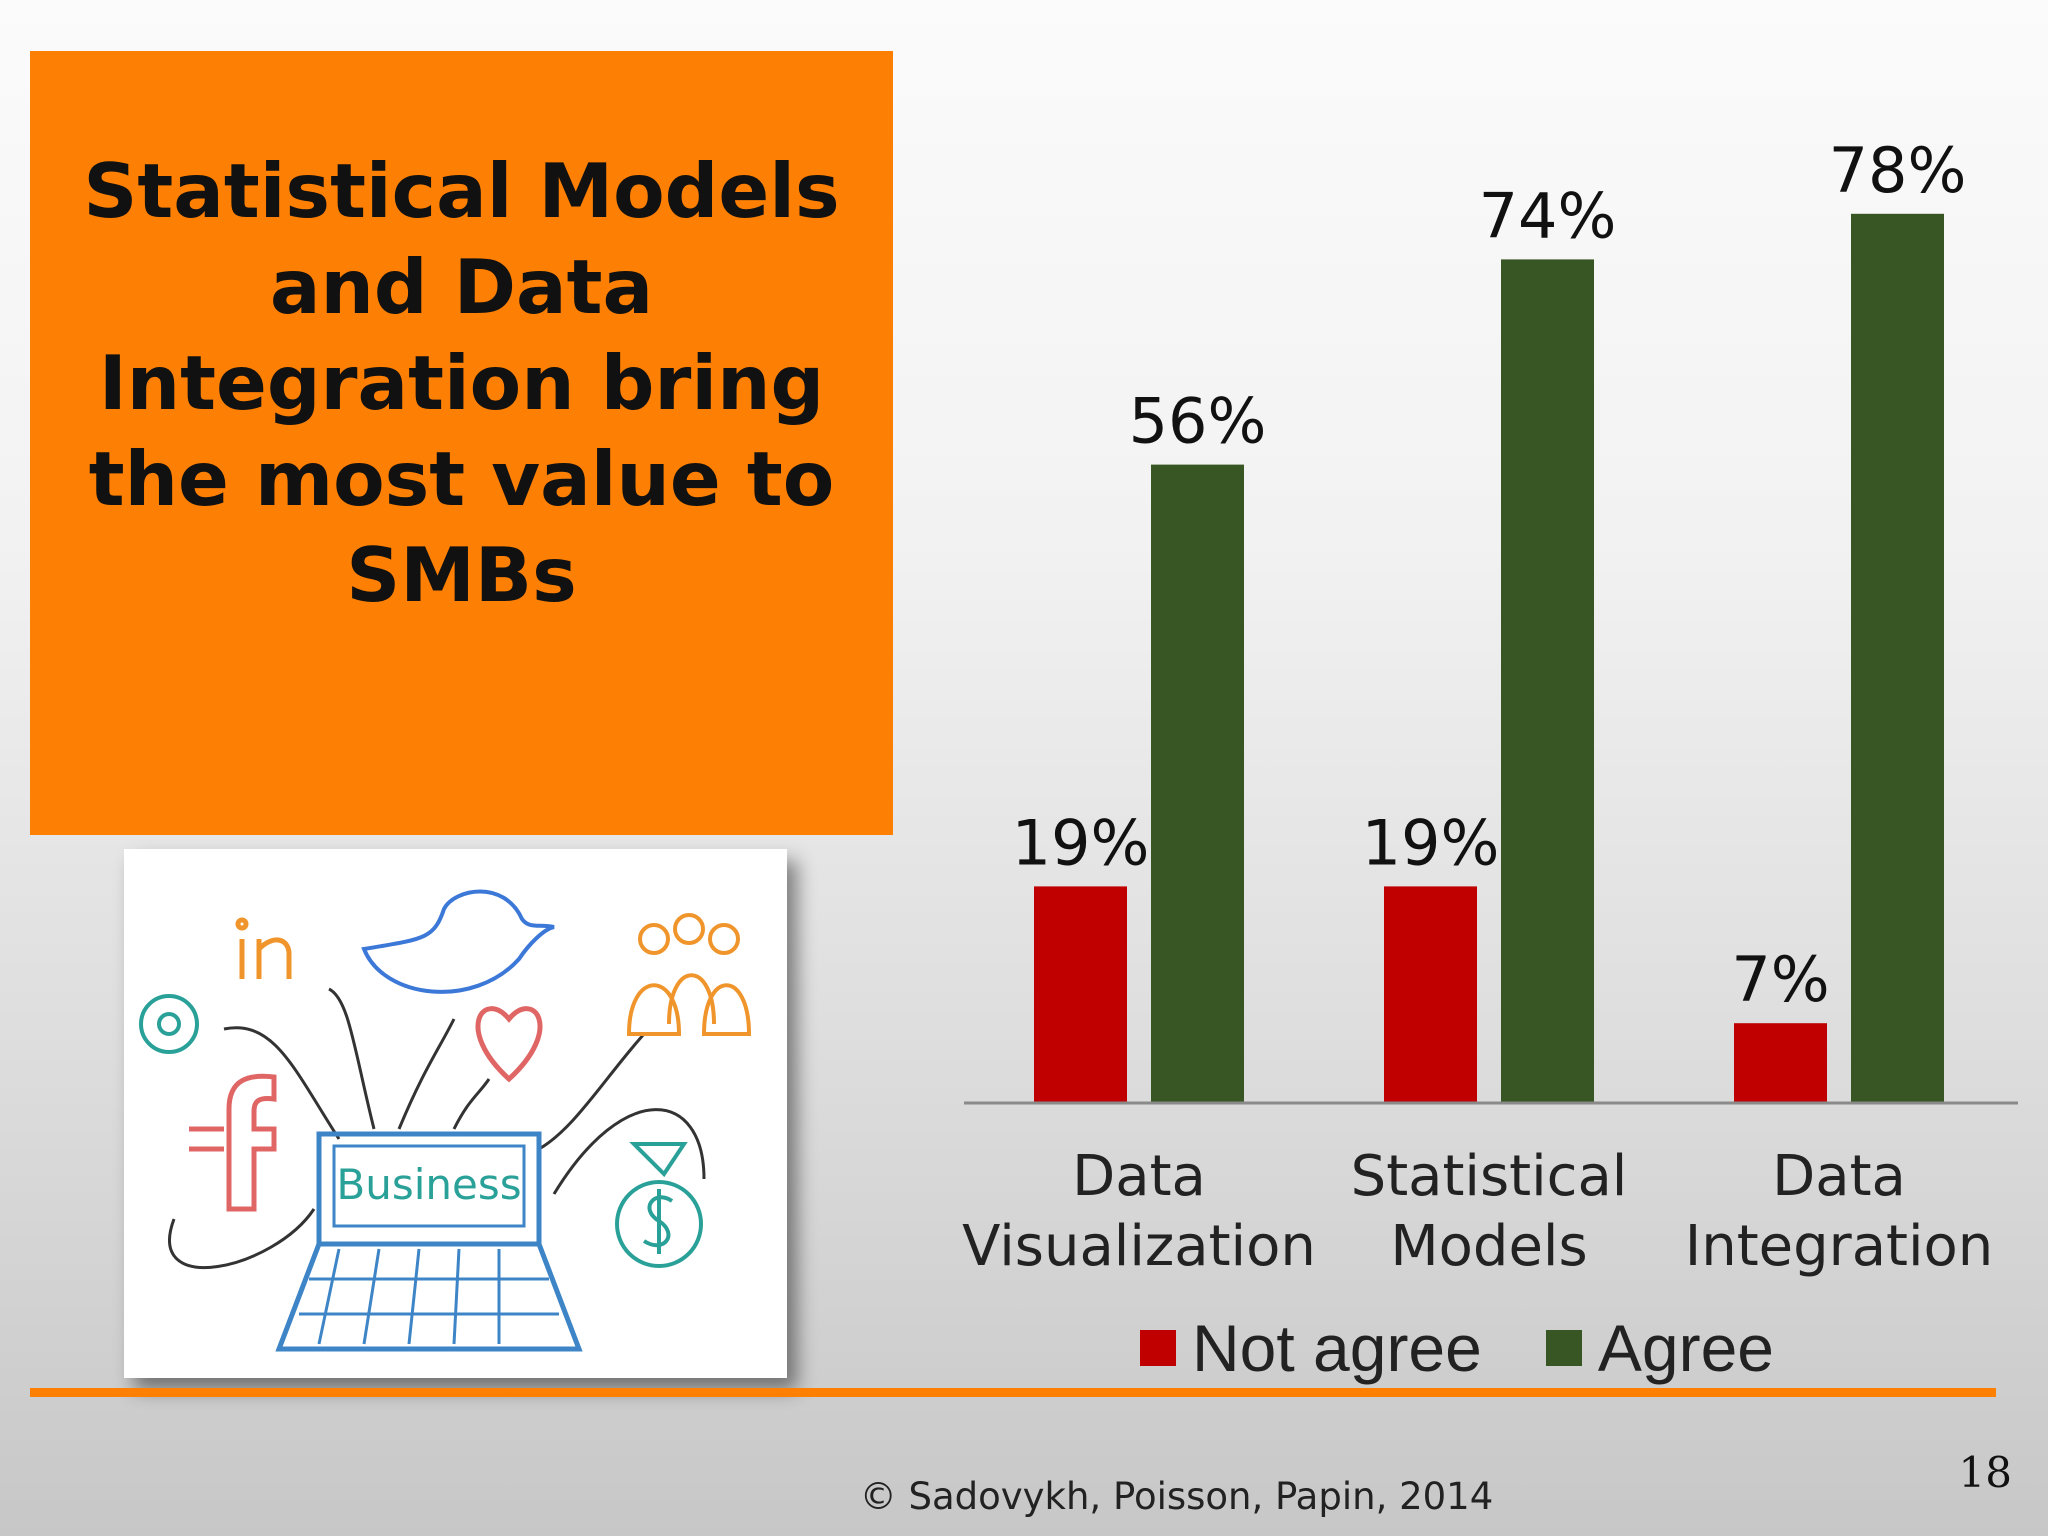  What do you see at coordinates (1839, 1246) in the screenshot?
I see `category-label-2-line-1: Integration` at bounding box center [1839, 1246].